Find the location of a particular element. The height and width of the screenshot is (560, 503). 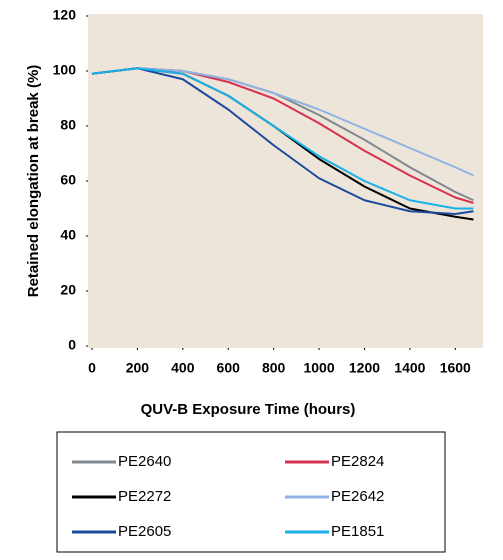

x-tick-label: 1000 is located at coordinates (318, 368).